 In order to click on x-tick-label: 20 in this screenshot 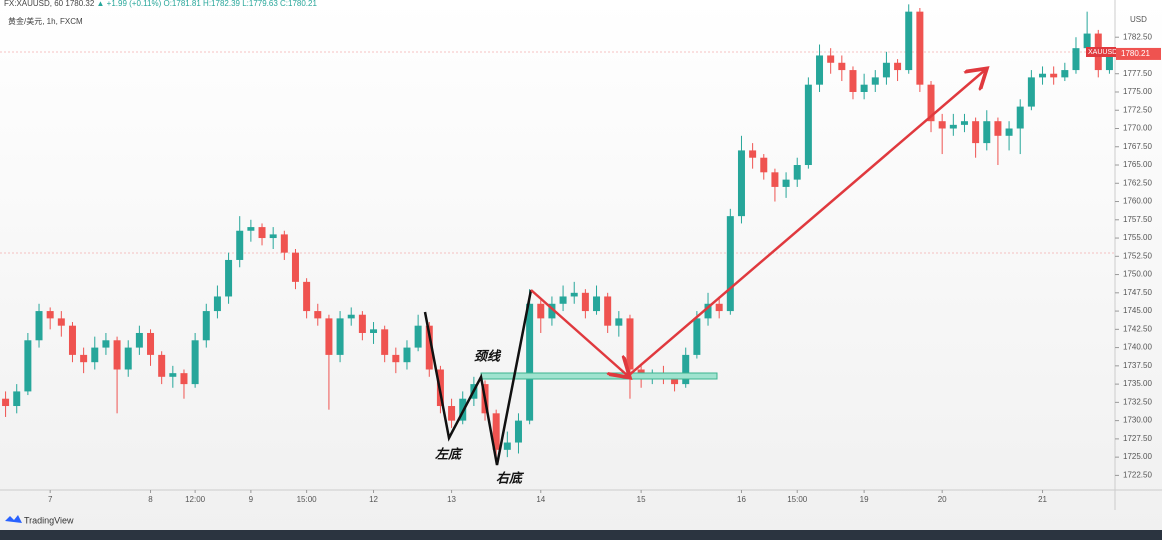, I will do `click(942, 499)`.